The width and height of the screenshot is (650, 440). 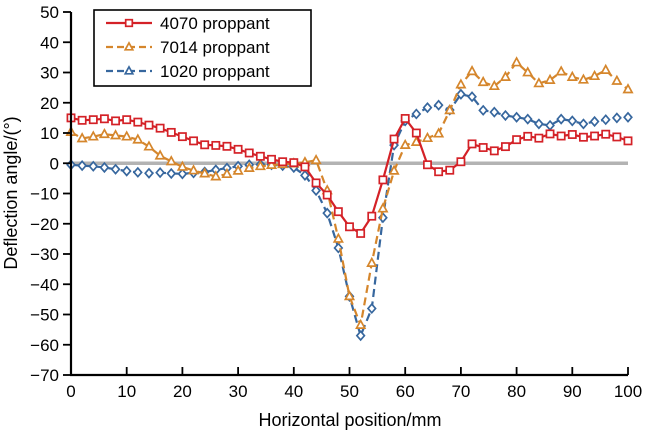 What do you see at coordinates (44, 345) in the screenshot?
I see `y-tick-label: −60` at bounding box center [44, 345].